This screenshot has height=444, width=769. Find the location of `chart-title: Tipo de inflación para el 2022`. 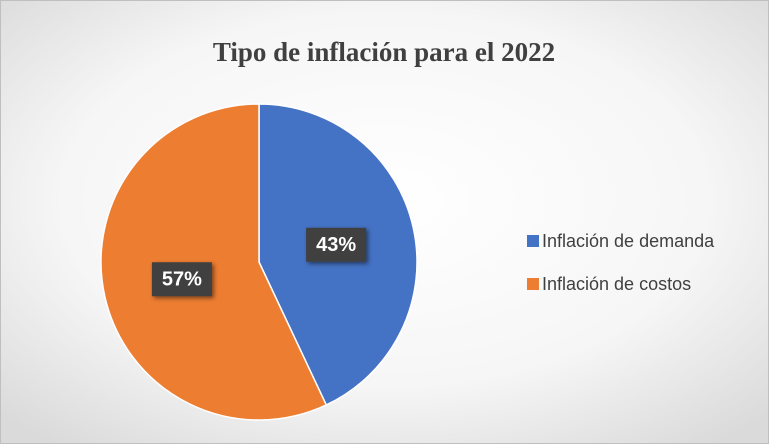

chart-title: Tipo de inflación para el 2022 is located at coordinates (384, 52).